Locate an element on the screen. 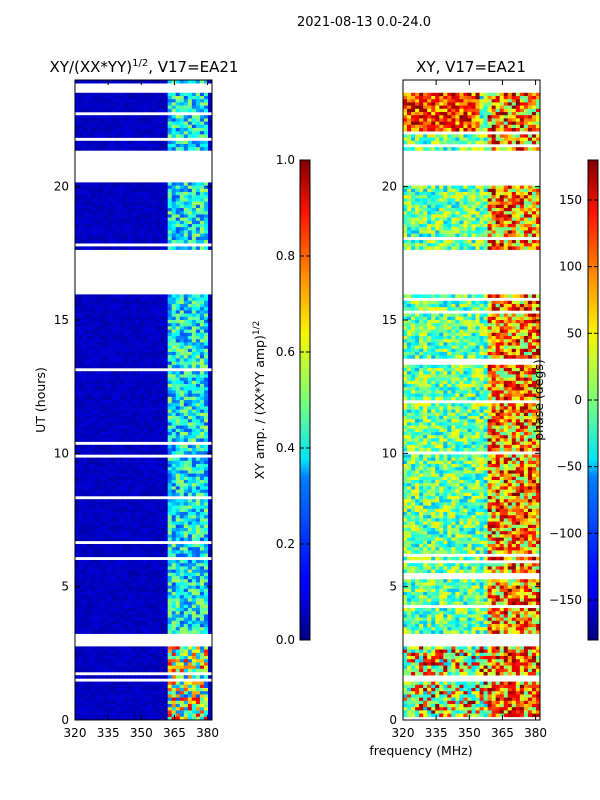  figure-suptitle: 2021-08-13 0.0-24.0 is located at coordinates (364, 22).